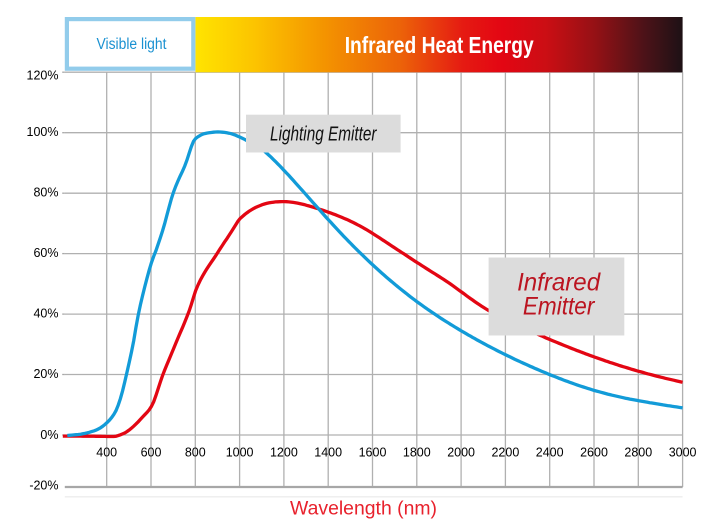 This screenshot has height=530, width=707. Describe the element at coordinates (461, 452) in the screenshot. I see `svg-text: 2000` at that location.